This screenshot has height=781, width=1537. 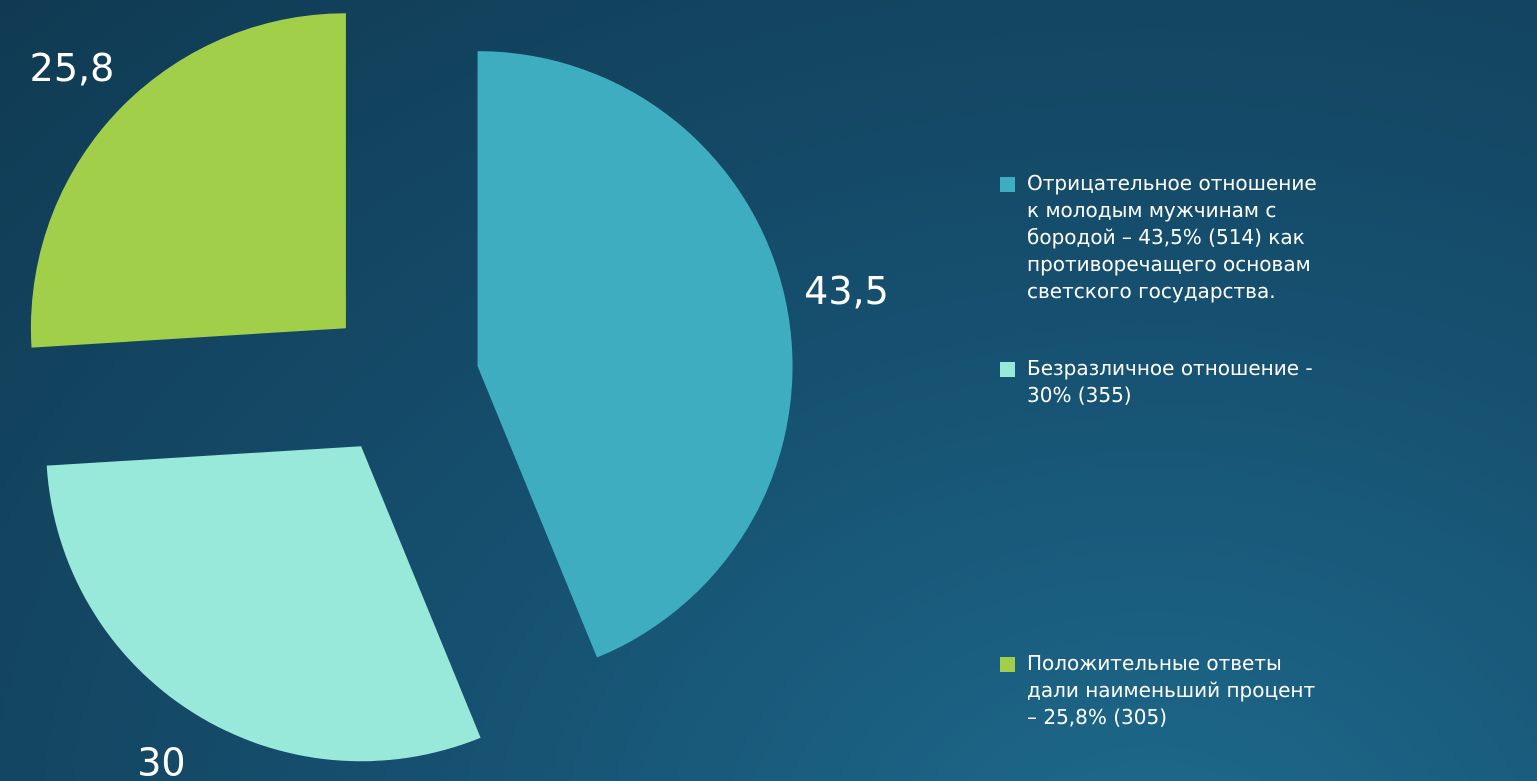 What do you see at coordinates (72, 68) in the screenshot?
I see `data-label: 25,8` at bounding box center [72, 68].